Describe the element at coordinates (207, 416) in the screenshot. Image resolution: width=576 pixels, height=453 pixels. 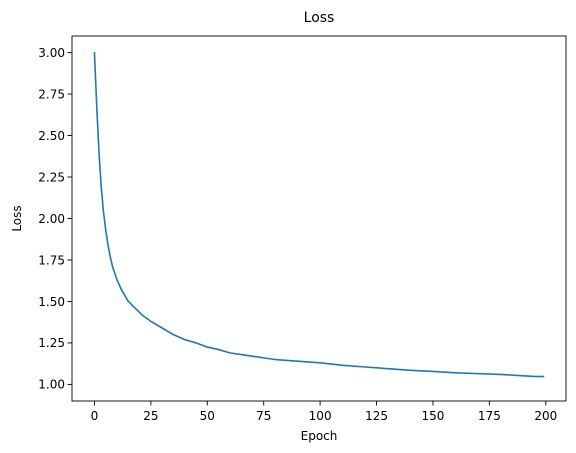
I see `x-tick-label: 50` at that location.